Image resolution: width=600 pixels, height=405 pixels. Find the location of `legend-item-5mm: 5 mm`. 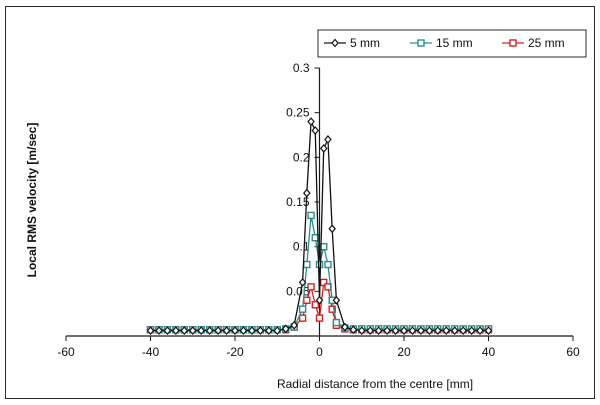

legend-item-5mm: 5 mm is located at coordinates (352, 43).